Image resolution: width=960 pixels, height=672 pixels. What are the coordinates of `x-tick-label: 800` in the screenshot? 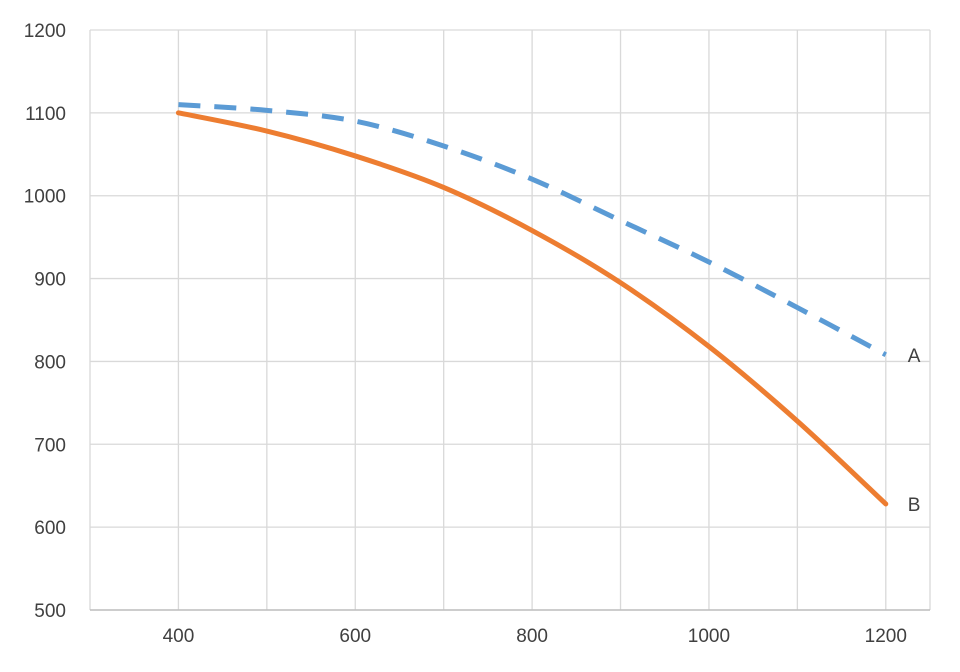 It's located at (532, 636).